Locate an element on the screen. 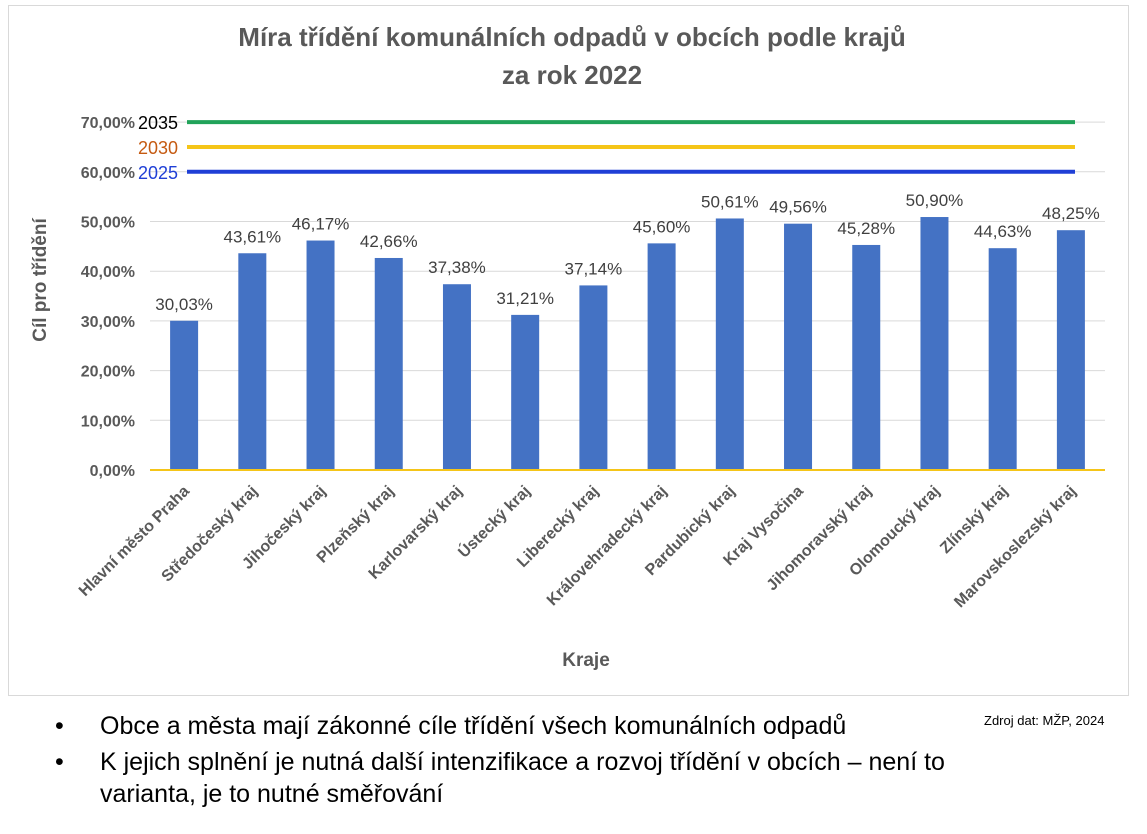 The height and width of the screenshot is (834, 1147). bar-value-label: 46,17% is located at coordinates (321, 224).